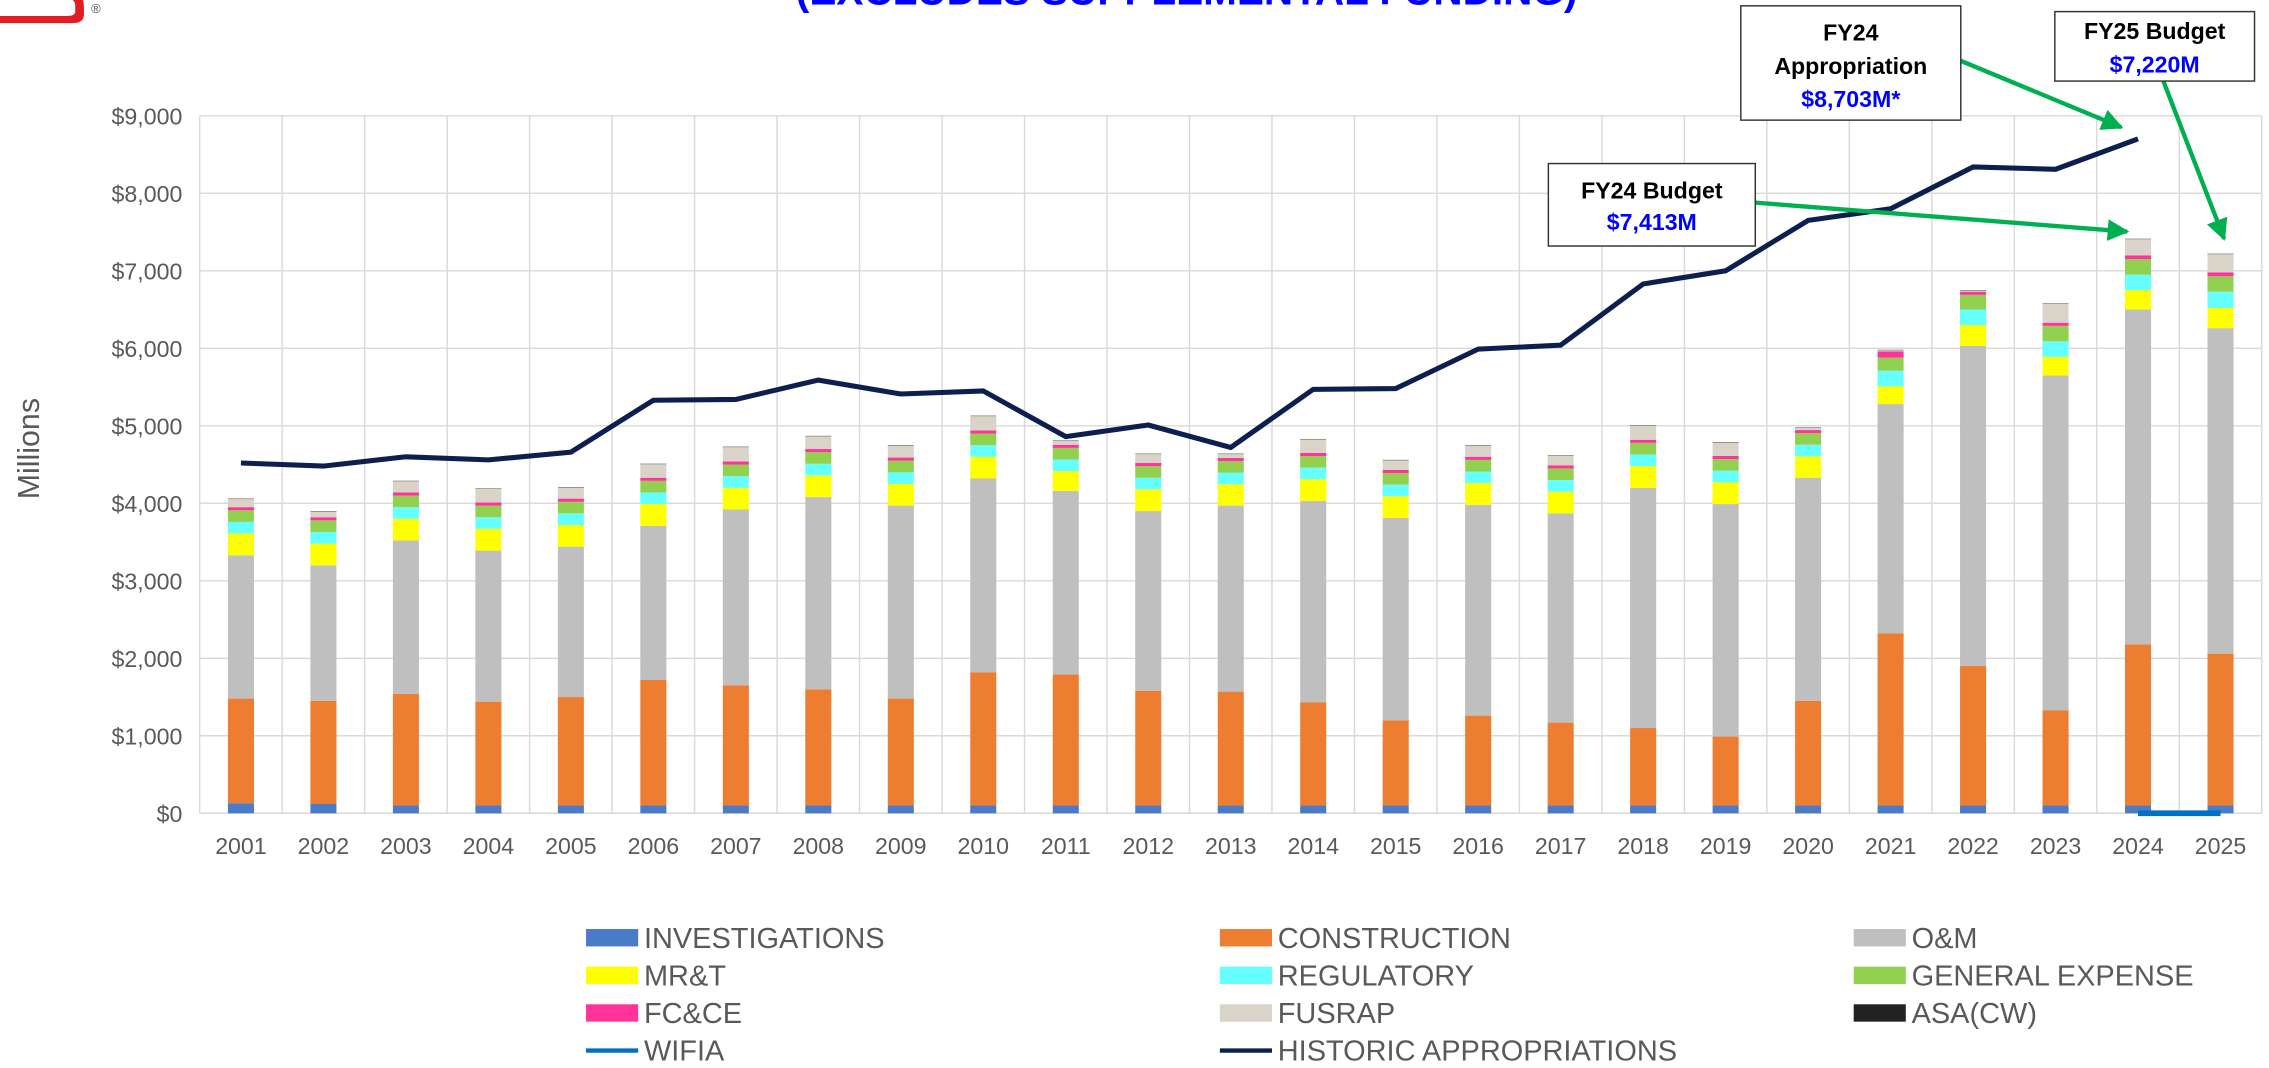 This screenshot has width=2269, height=1068. What do you see at coordinates (570, 846) in the screenshot?
I see `x-tick-label: 2005` at bounding box center [570, 846].